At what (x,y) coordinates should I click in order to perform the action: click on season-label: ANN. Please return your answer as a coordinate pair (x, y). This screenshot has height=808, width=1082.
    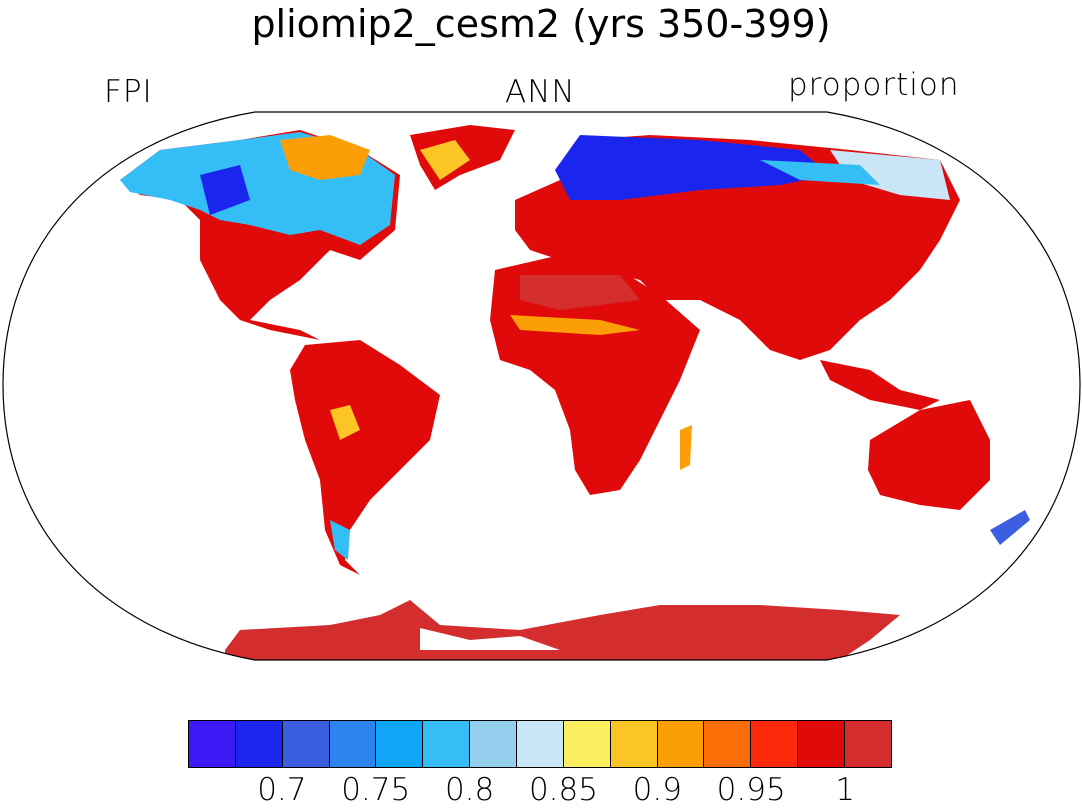
    Looking at the image, I should click on (540, 92).